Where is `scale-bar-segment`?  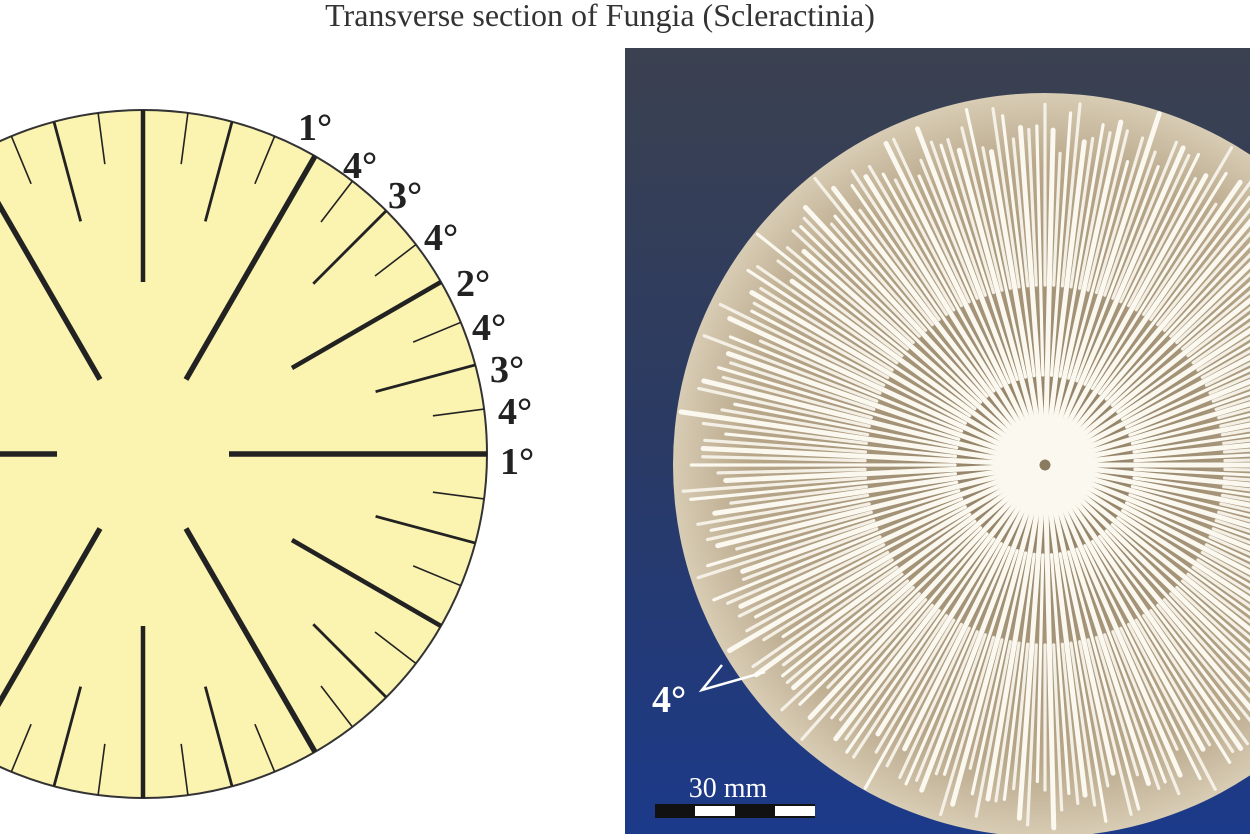
scale-bar-segment is located at coordinates (795, 811).